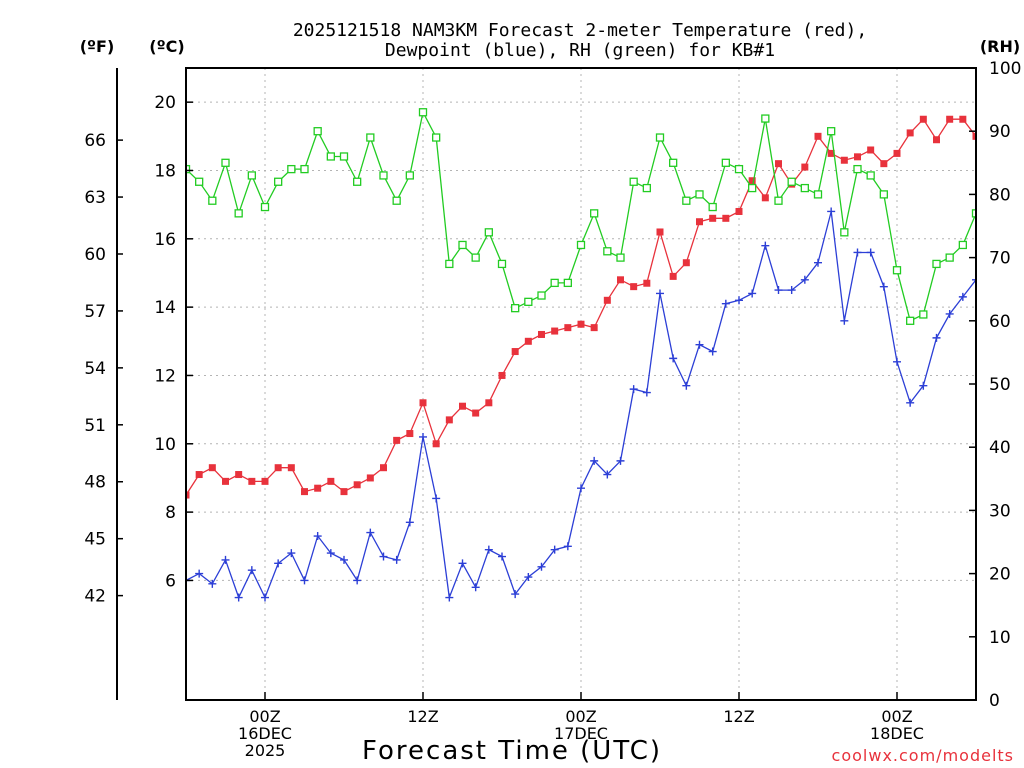 The height and width of the screenshot is (768, 1024). What do you see at coordinates (1000, 638) in the screenshot?
I see `rh-tick-label: 10` at bounding box center [1000, 638].